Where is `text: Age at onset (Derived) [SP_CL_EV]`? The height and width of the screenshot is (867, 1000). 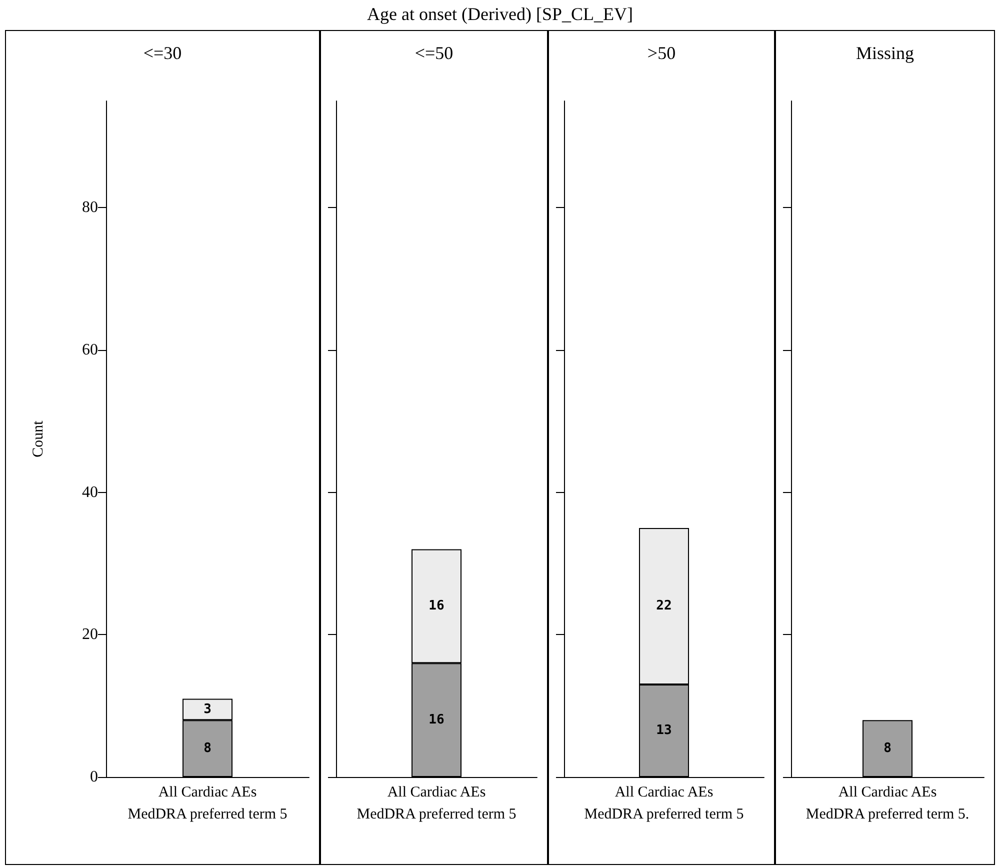 text: Age at onset (Derived) [SP_CL_EV] is located at coordinates (500, 14).